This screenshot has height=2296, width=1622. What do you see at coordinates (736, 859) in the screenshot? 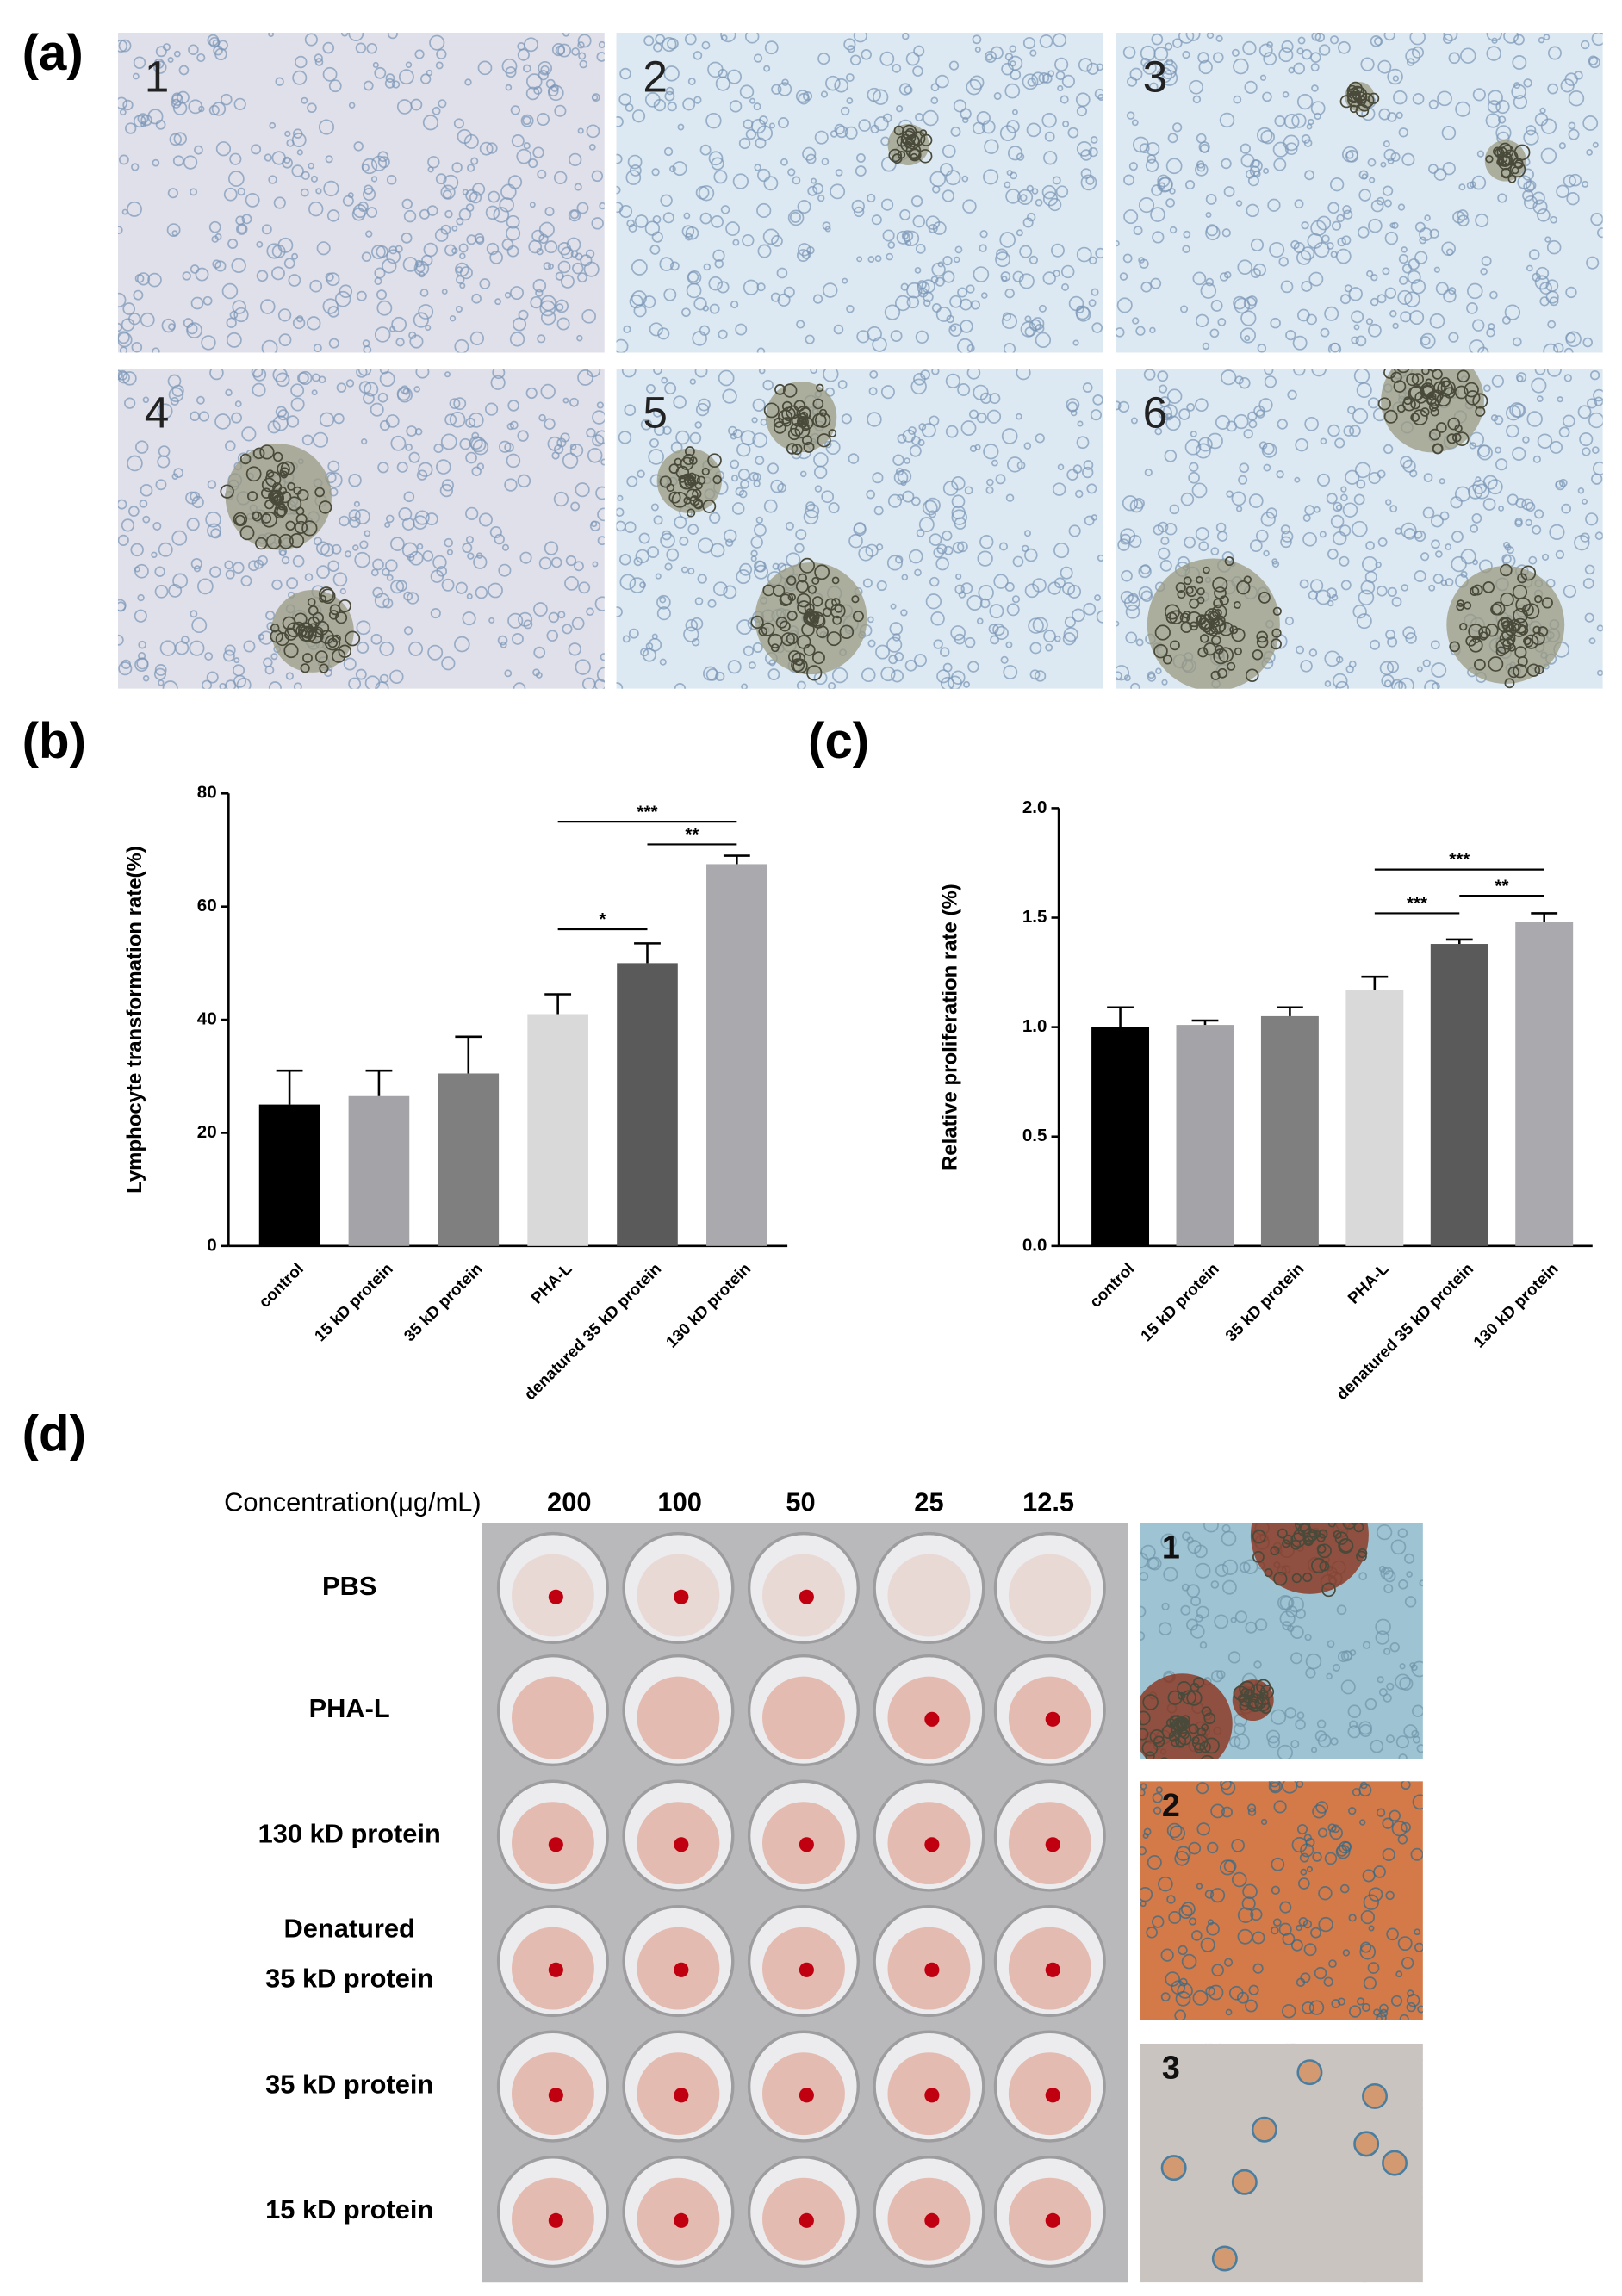
I see `error-bar` at bounding box center [736, 859].